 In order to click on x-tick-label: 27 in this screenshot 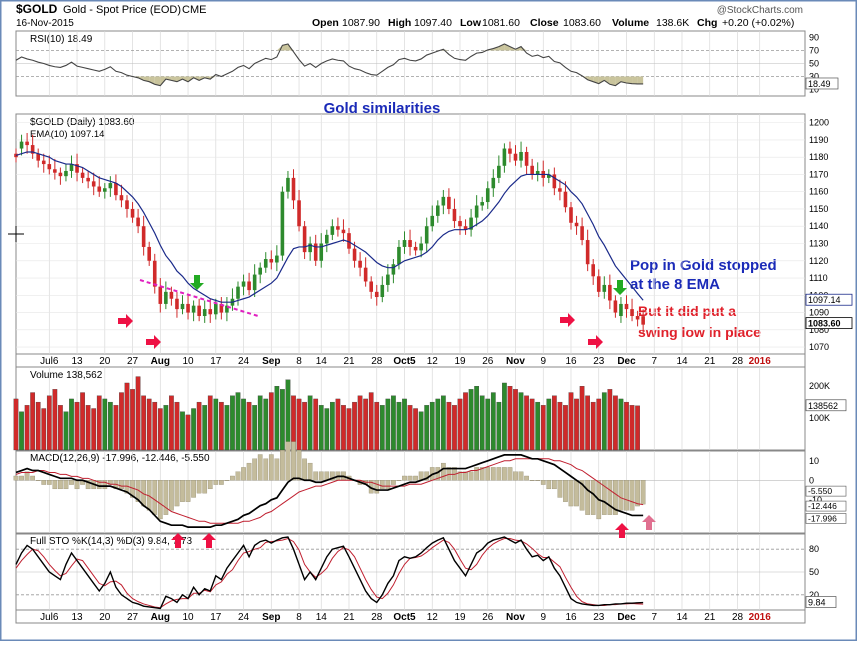, I will do `click(133, 361)`.